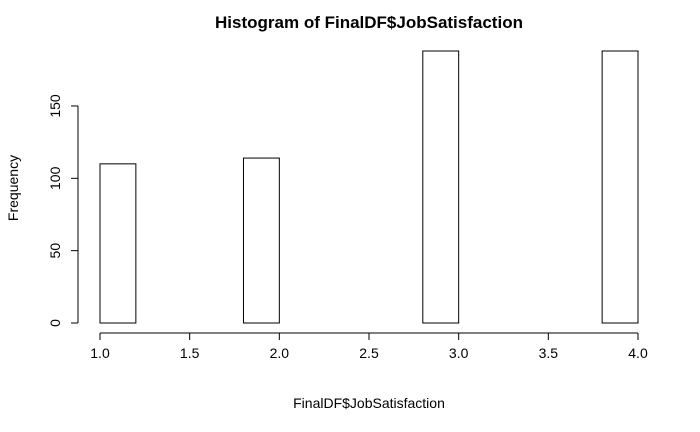  What do you see at coordinates (459, 353) in the screenshot?
I see `x-tick-label: 3.0` at bounding box center [459, 353].